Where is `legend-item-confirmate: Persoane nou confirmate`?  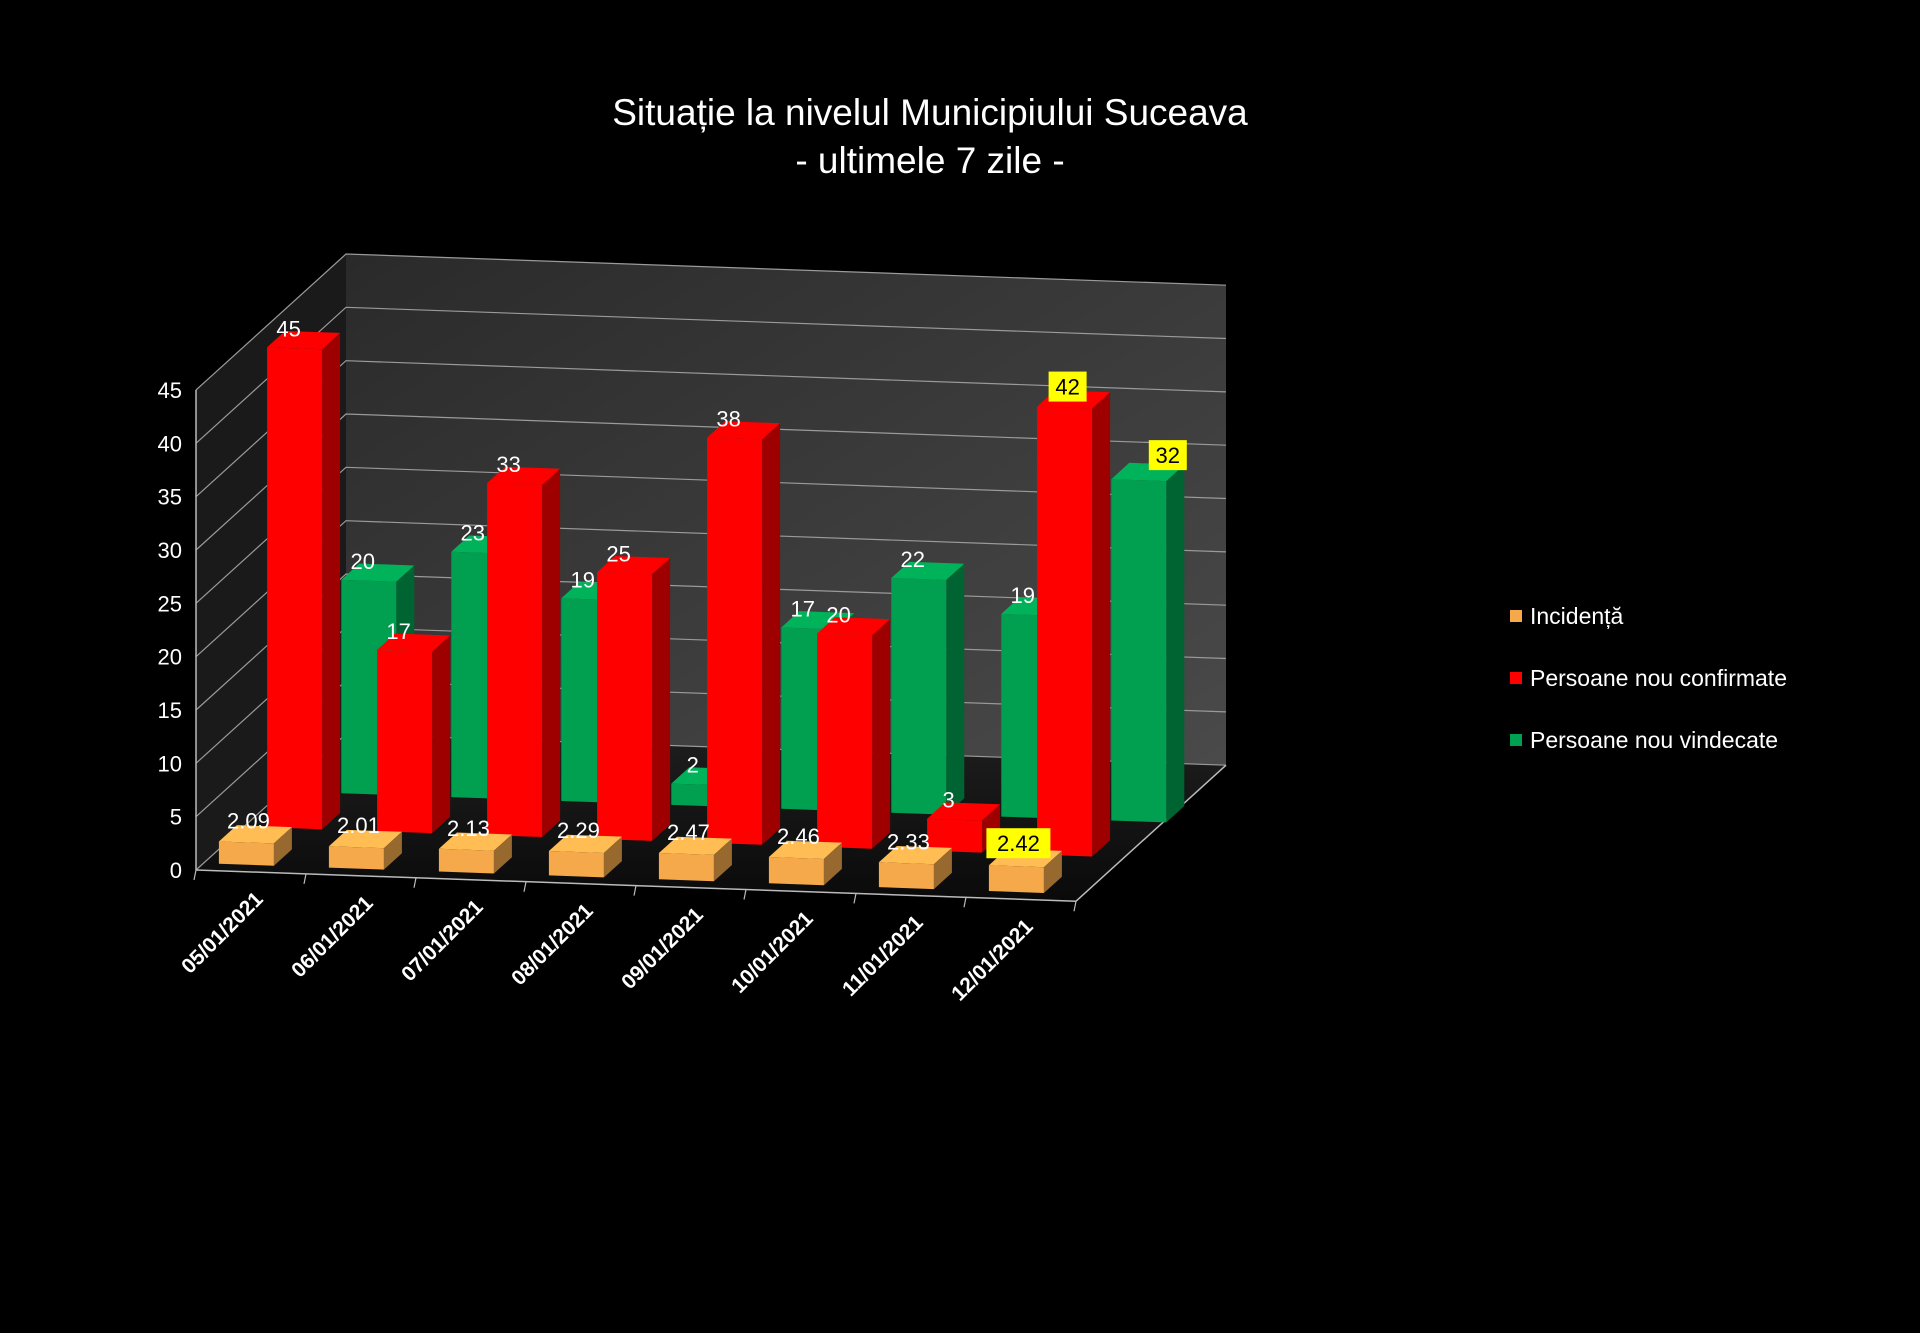
legend-item-confirmate: Persoane nou confirmate is located at coordinates (1648, 678).